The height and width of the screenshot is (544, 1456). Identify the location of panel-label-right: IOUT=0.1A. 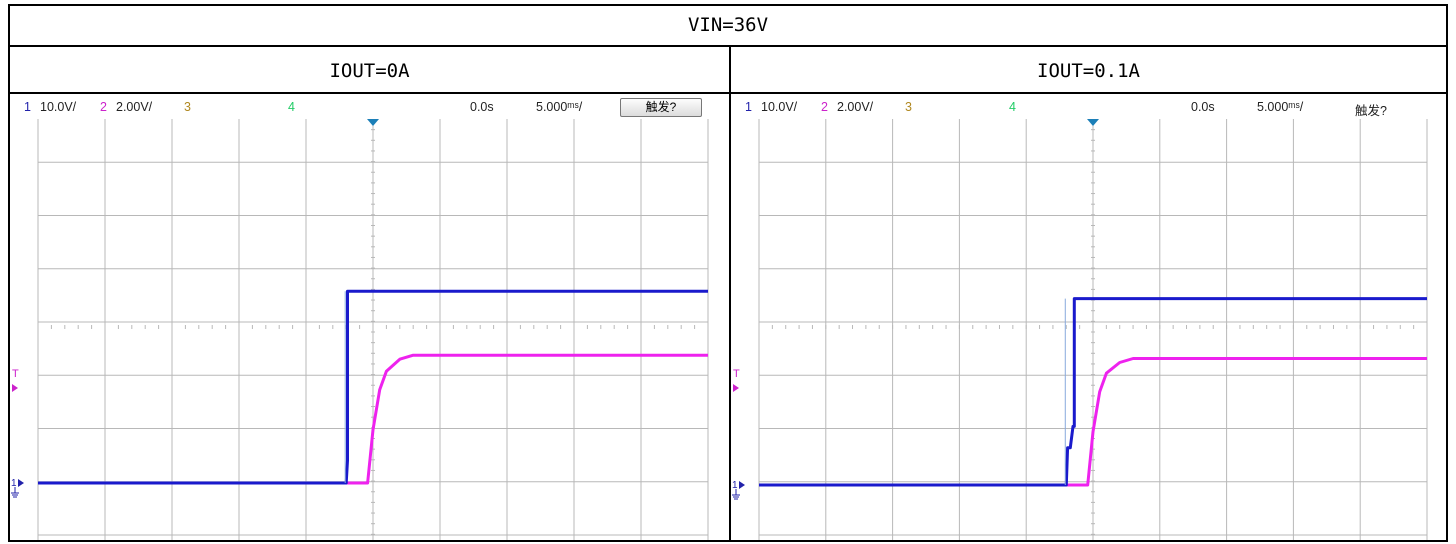
(1088, 71).